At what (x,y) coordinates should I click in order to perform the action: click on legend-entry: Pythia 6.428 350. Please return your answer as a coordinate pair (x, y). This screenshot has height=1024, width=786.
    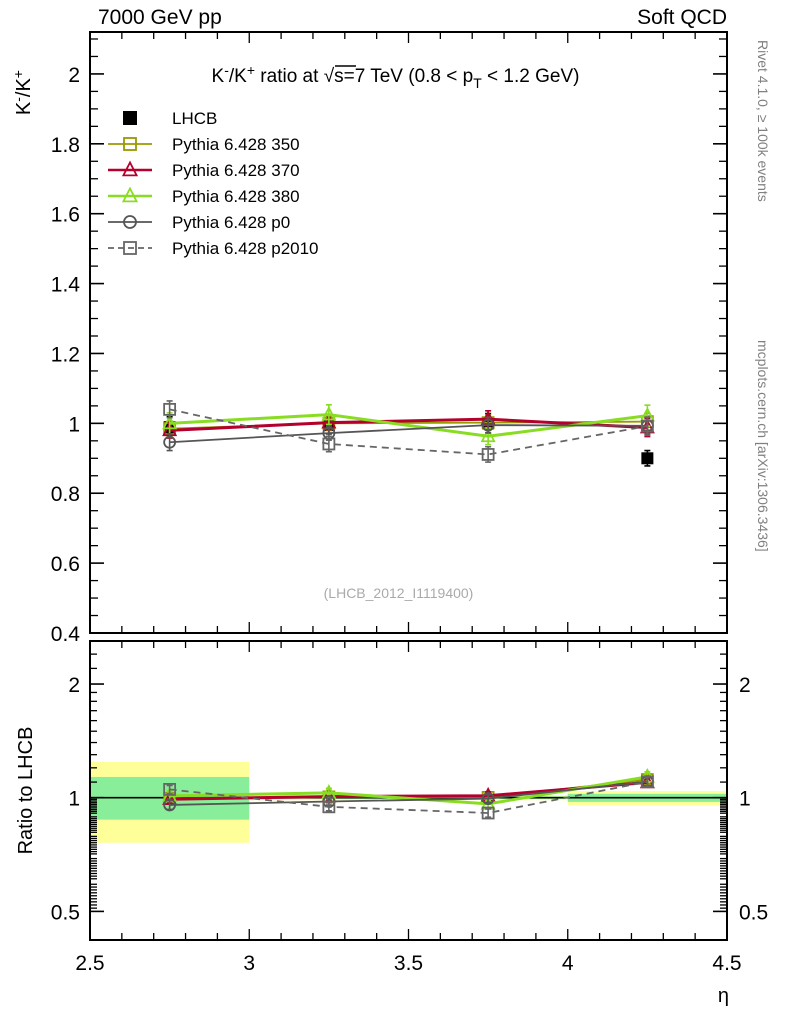
    Looking at the image, I should click on (204, 144).